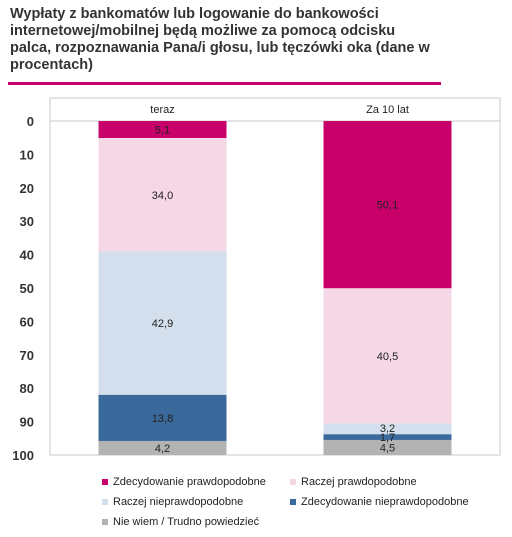  I want to click on data-label: 50,1, so click(387, 206).